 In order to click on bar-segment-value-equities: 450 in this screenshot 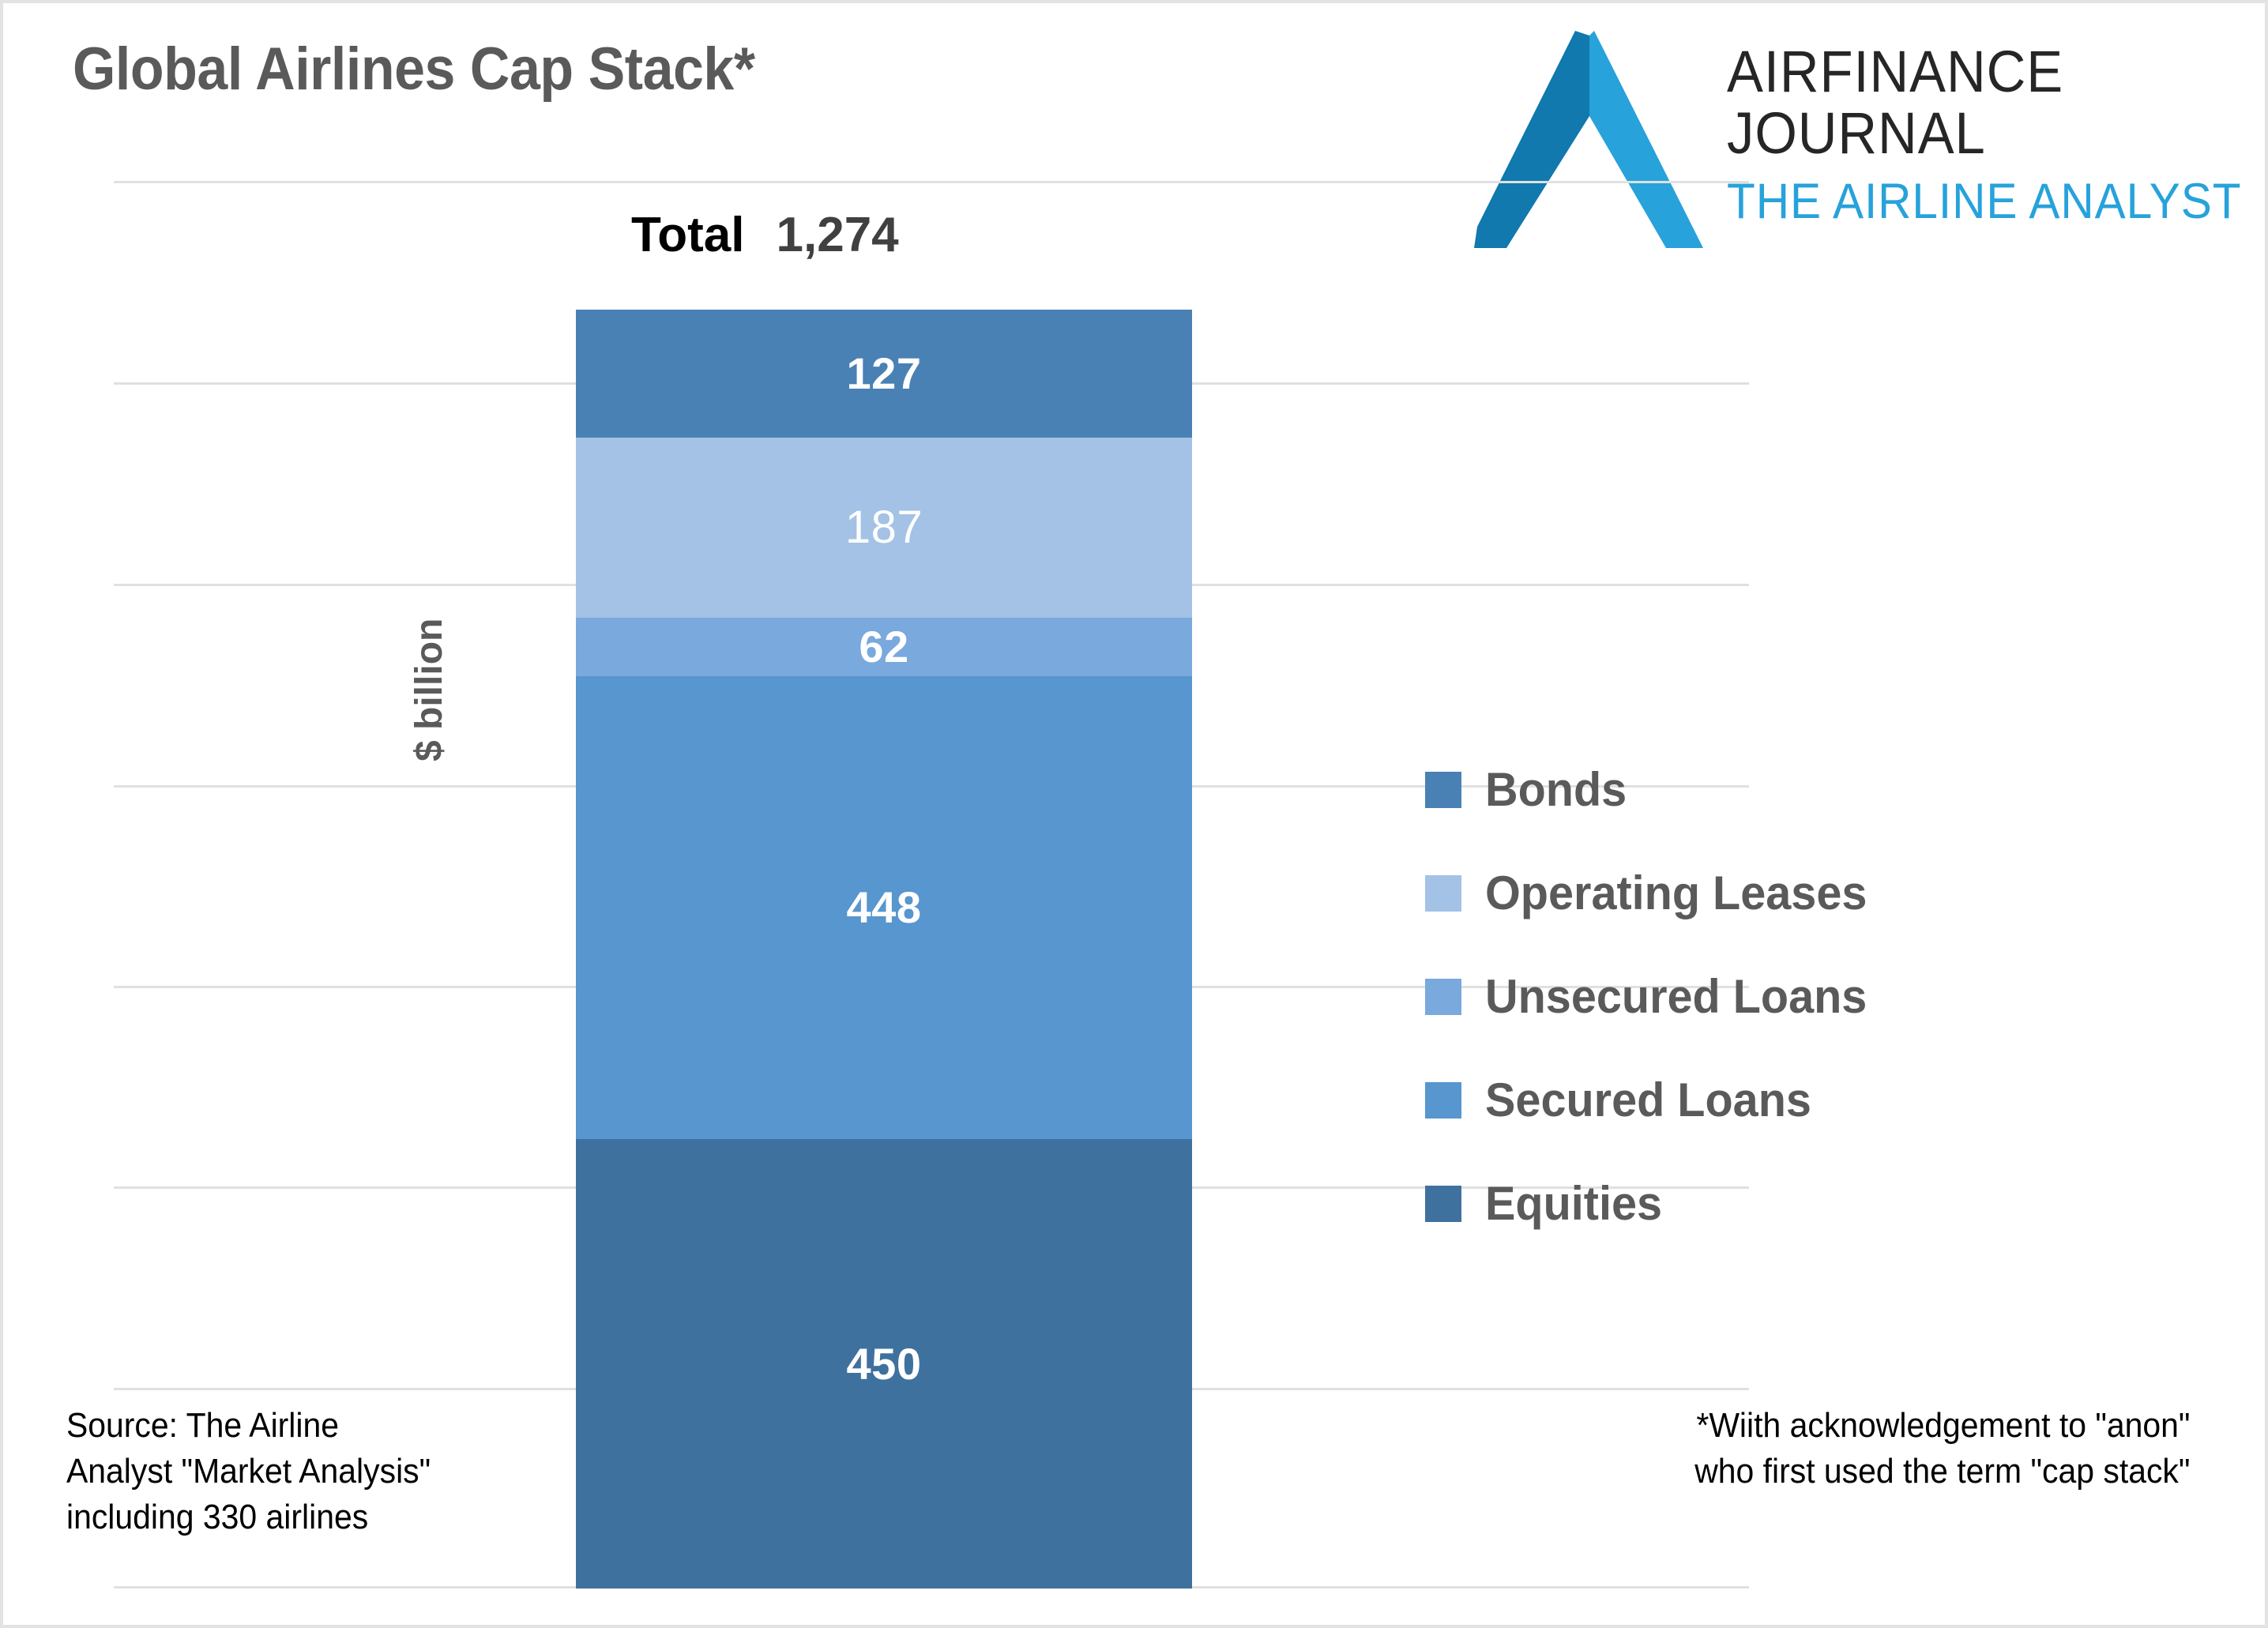, I will do `click(884, 1363)`.